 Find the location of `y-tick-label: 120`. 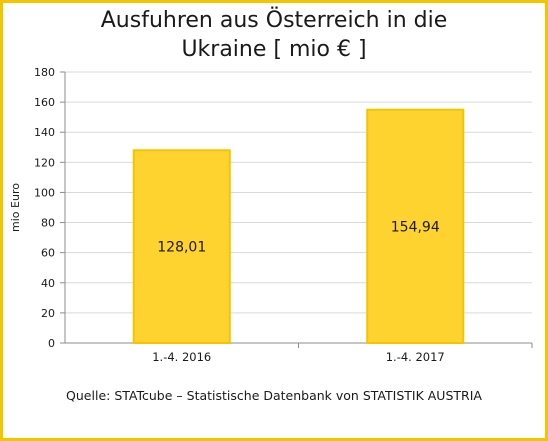

y-tick-label: 120 is located at coordinates (44, 162).